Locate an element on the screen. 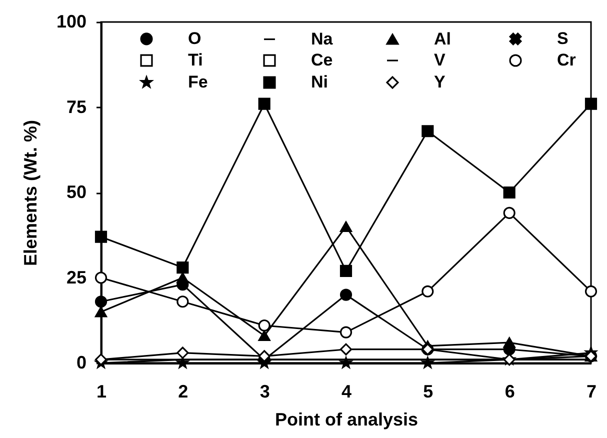 The width and height of the screenshot is (607, 438). legend-label: Ni is located at coordinates (319, 82).